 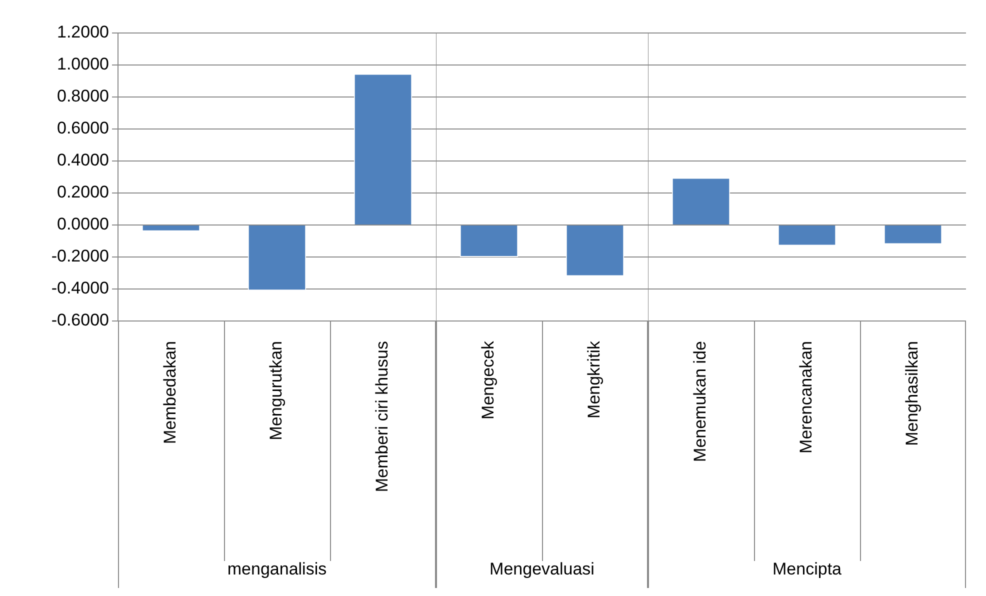 I want to click on x-axis-title: menganalisis, so click(x=277, y=568).